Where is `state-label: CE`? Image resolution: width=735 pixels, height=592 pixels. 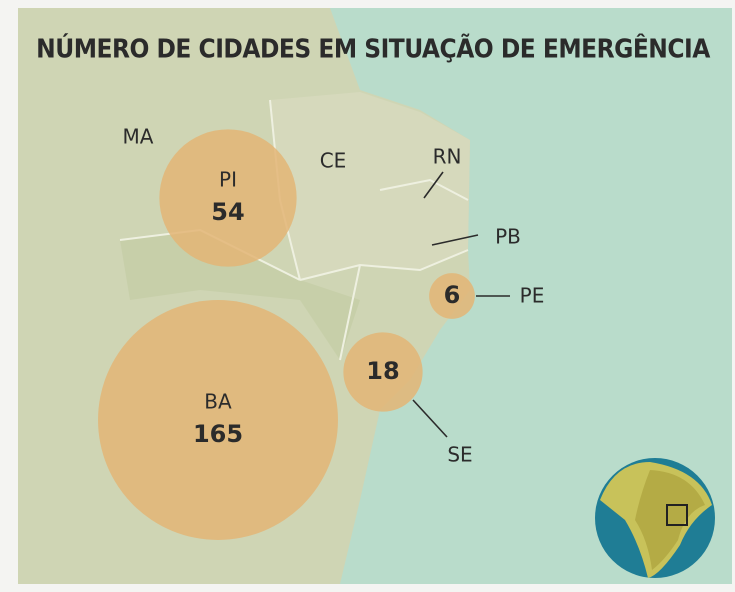 state-label: CE is located at coordinates (333, 161).